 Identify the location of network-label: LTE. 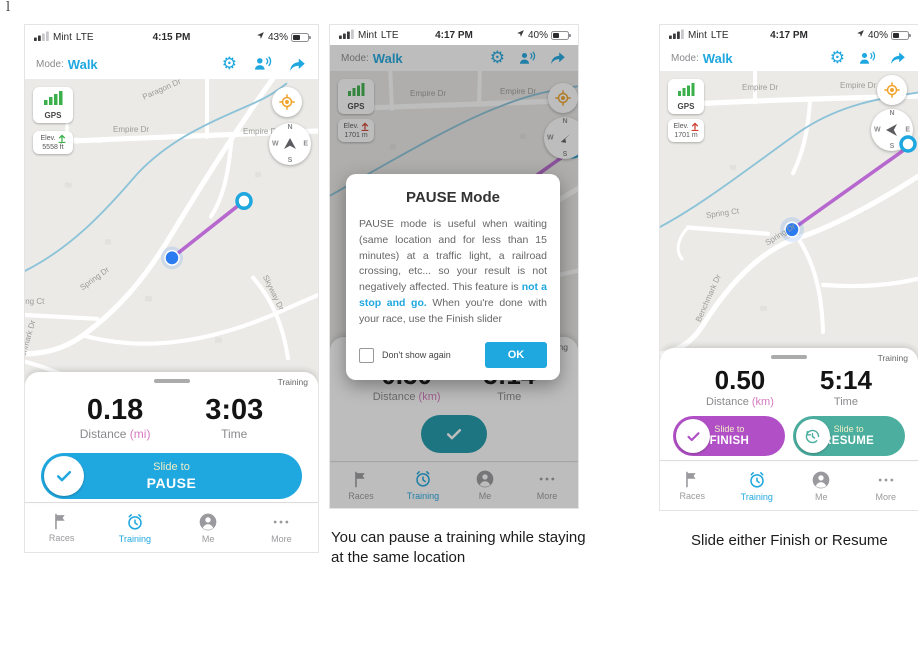
(84, 37).